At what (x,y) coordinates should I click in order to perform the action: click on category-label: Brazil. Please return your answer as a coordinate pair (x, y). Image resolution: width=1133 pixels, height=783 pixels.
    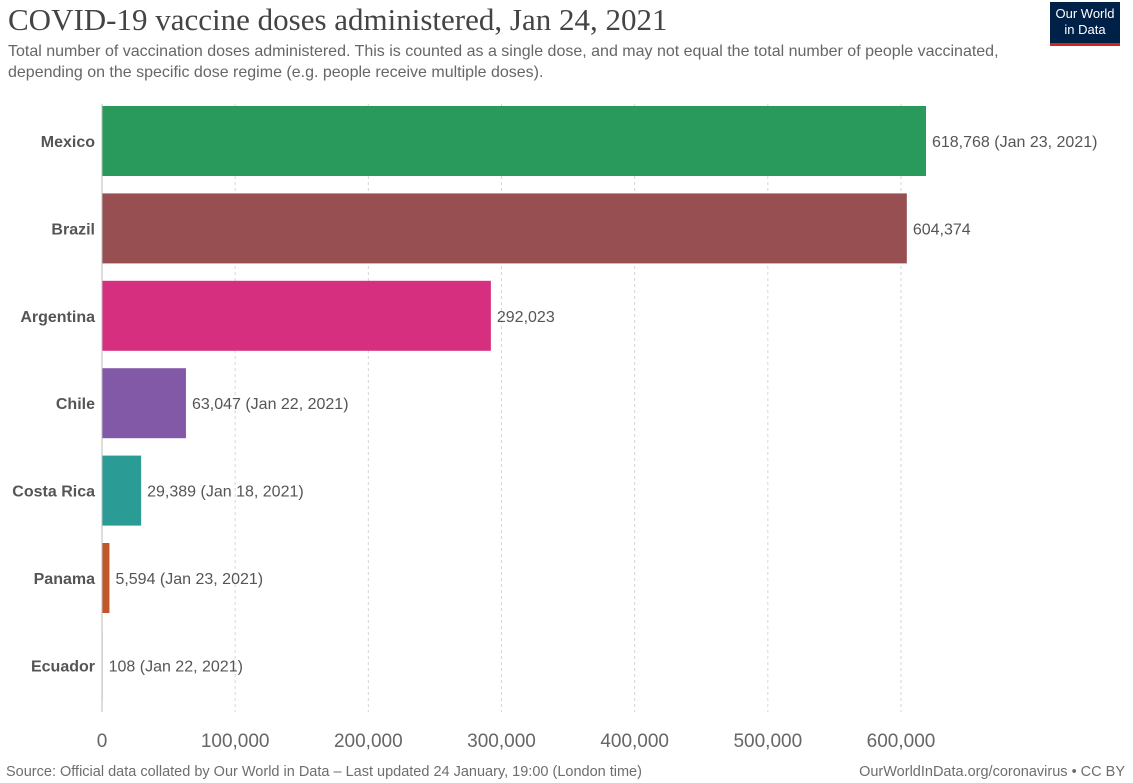
    Looking at the image, I should click on (73, 229).